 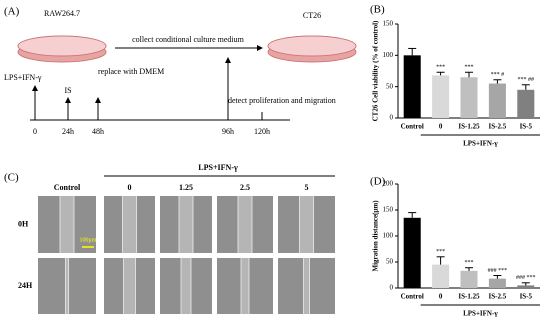 What do you see at coordinates (498, 75) in the screenshot?
I see `significance: *** #` at bounding box center [498, 75].